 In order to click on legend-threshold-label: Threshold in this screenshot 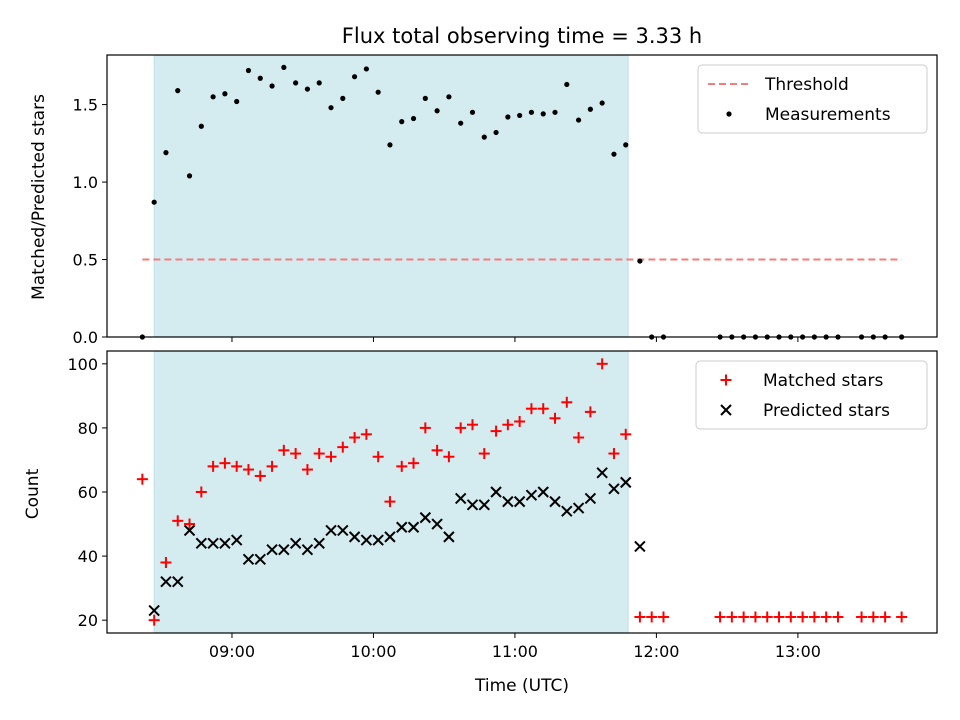, I will do `click(806, 85)`.